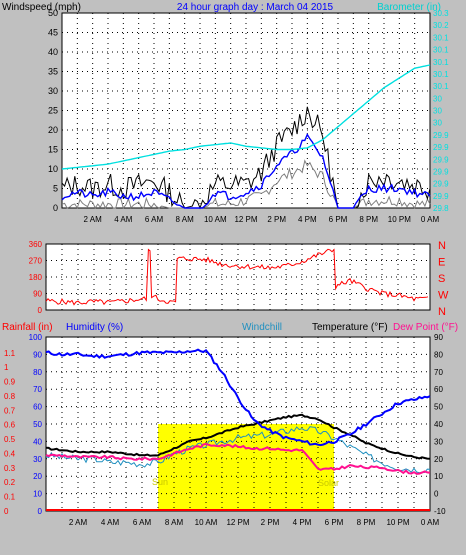 This screenshot has height=555, width=466. I want to click on wind-min-line, so click(246, 184).